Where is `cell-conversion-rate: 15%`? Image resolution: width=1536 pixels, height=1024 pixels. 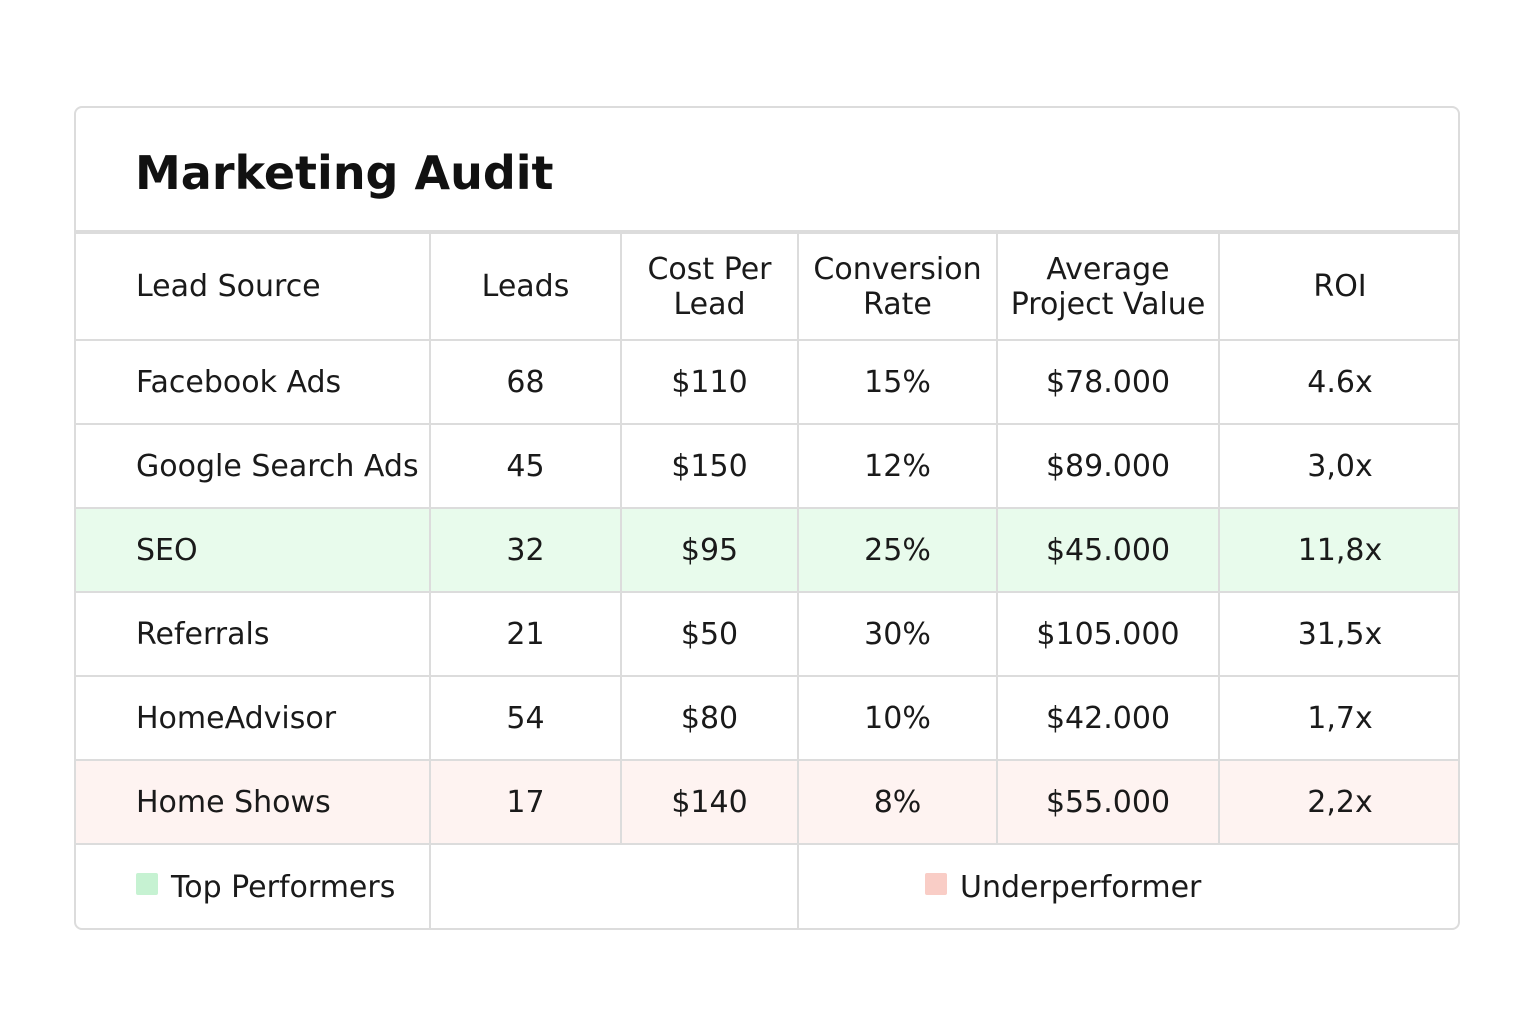
cell-conversion-rate: 15% is located at coordinates (897, 382).